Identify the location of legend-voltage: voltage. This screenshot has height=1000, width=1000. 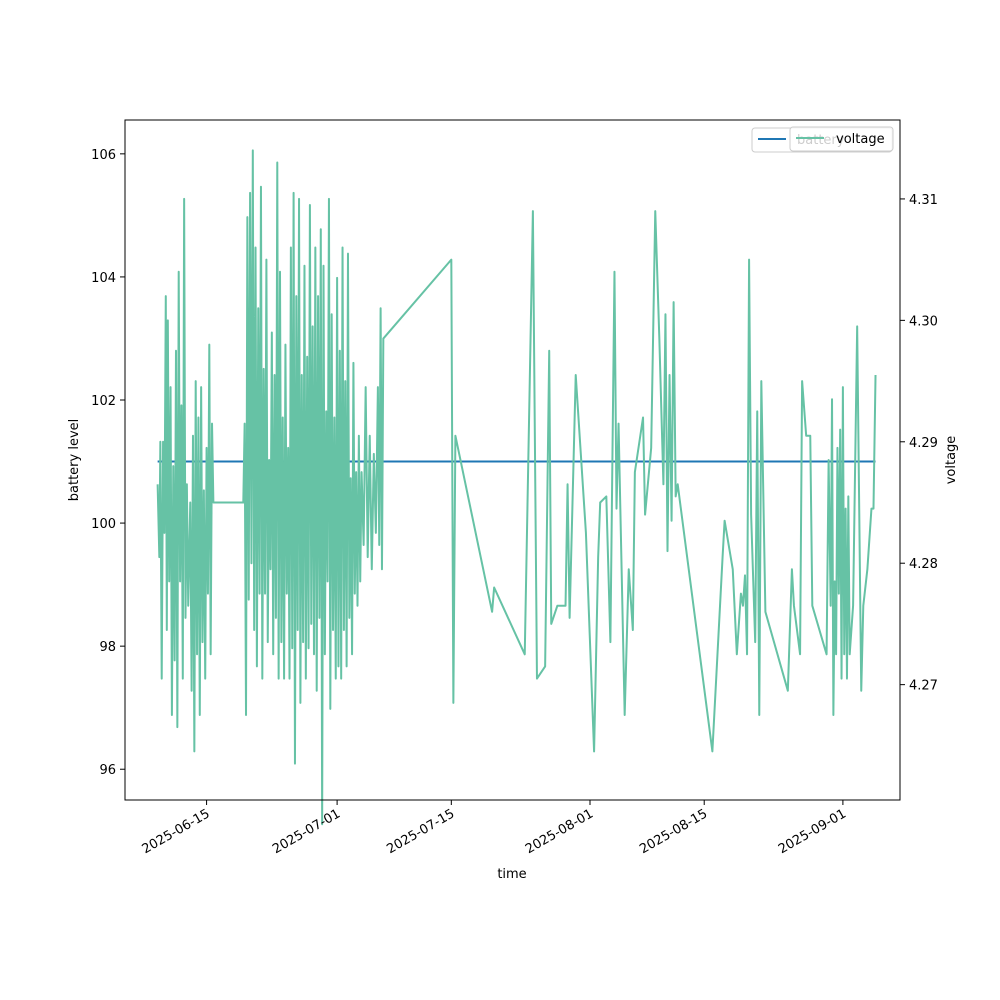
(841, 139).